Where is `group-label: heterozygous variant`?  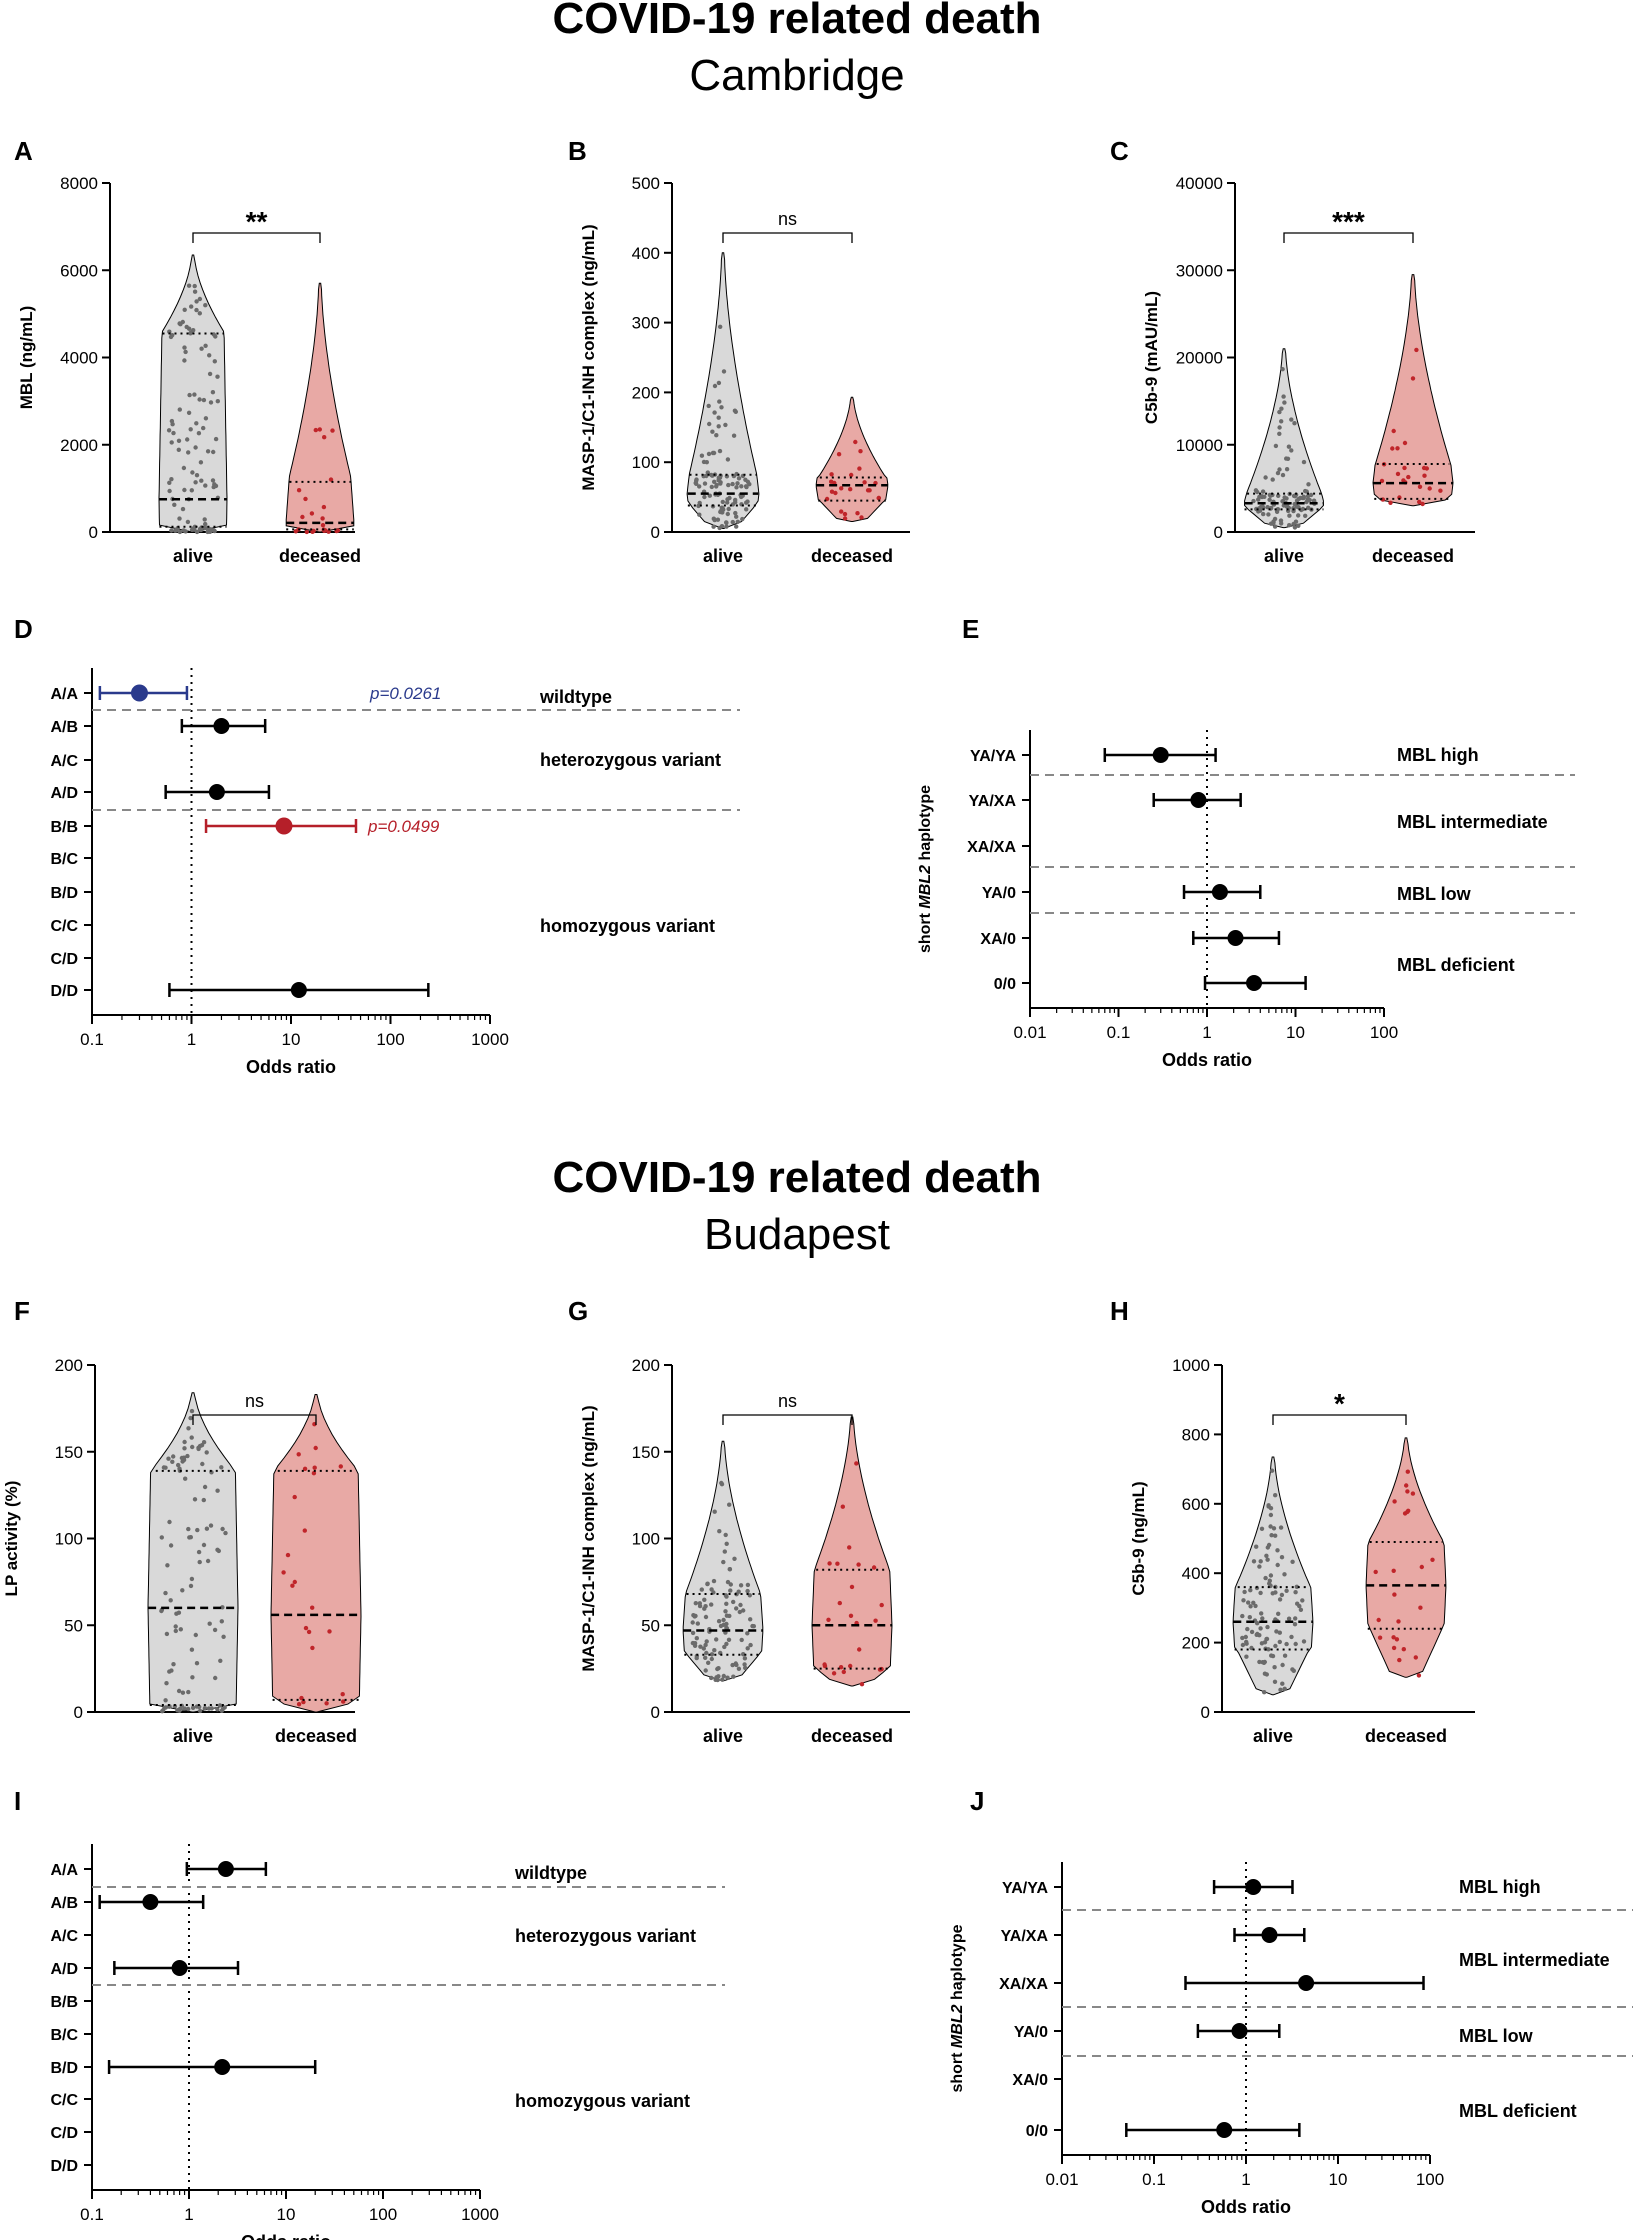 group-label: heterozygous variant is located at coordinates (605, 1936).